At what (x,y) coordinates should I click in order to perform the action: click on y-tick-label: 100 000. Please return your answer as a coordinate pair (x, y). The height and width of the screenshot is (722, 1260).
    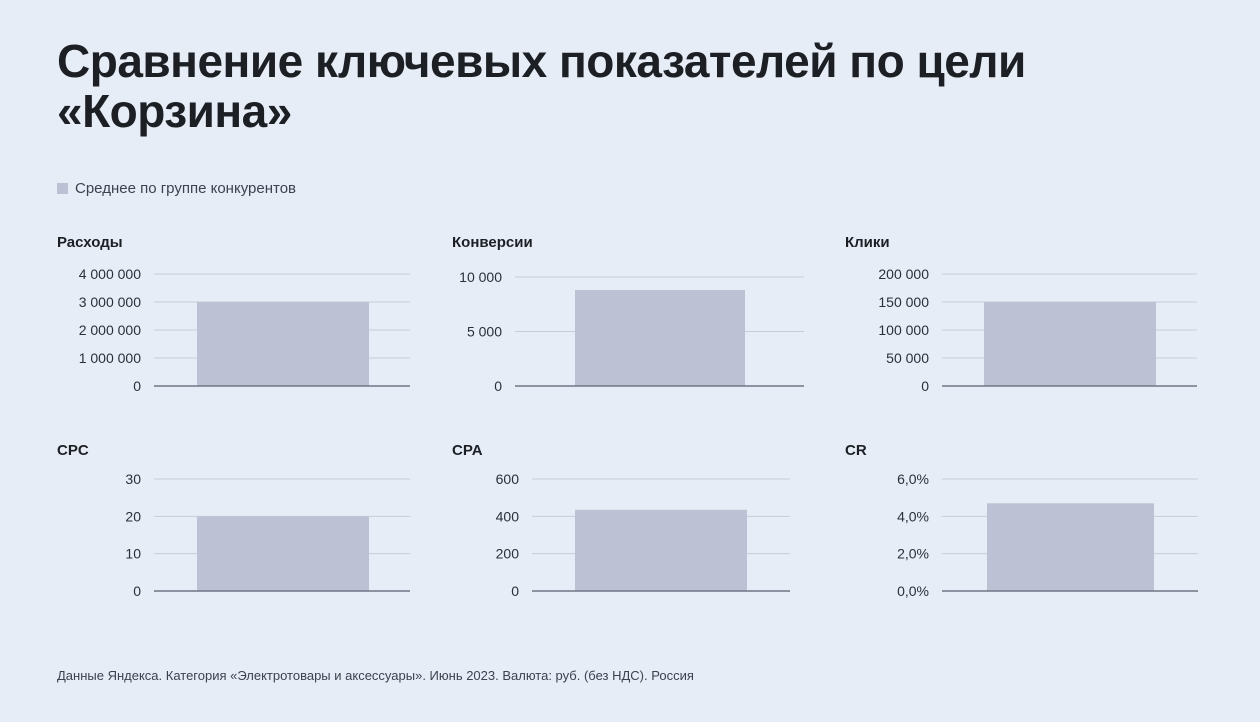
    Looking at the image, I should click on (903, 330).